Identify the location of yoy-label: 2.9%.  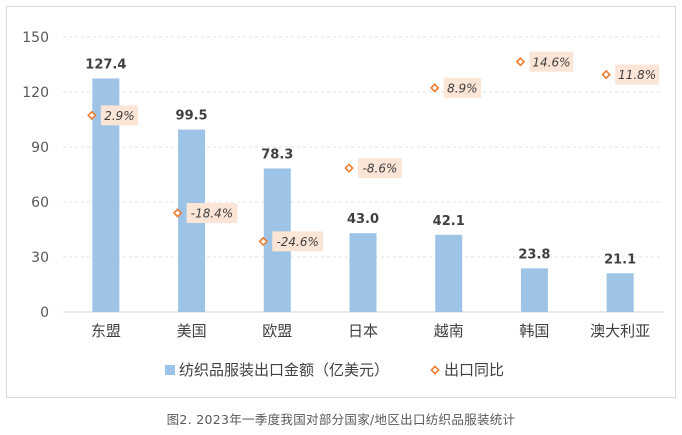
(119, 116).